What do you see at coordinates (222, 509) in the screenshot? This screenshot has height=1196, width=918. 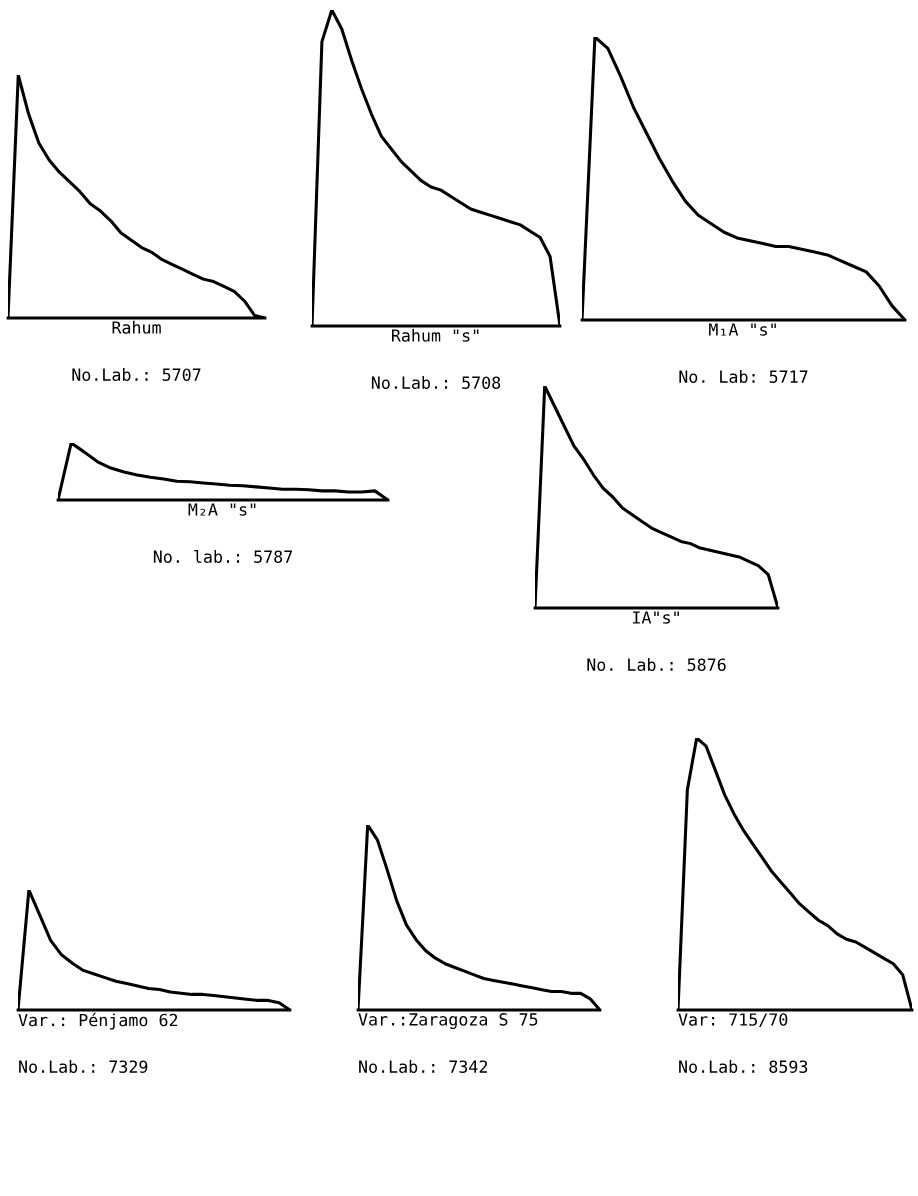 I see `x-axis-title: M₂A "s"` at bounding box center [222, 509].